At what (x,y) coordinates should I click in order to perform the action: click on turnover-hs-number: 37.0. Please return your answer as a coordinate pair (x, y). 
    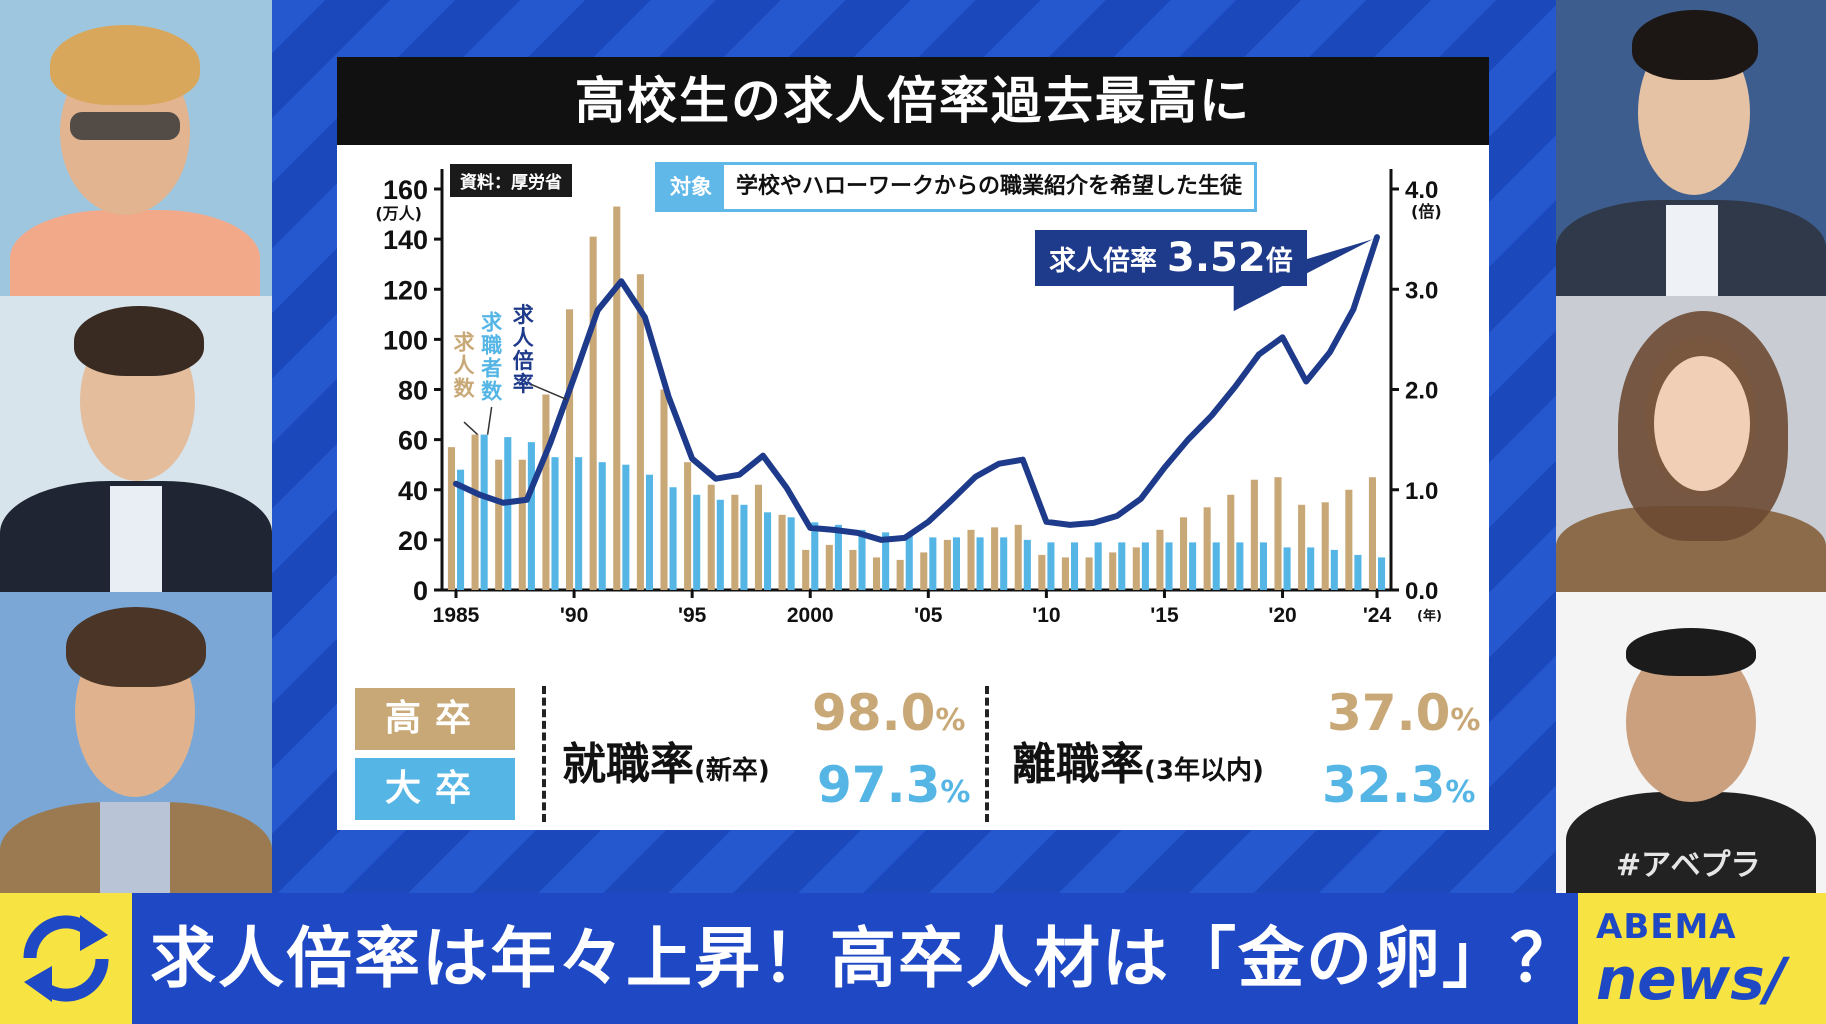
    Looking at the image, I should click on (1389, 713).